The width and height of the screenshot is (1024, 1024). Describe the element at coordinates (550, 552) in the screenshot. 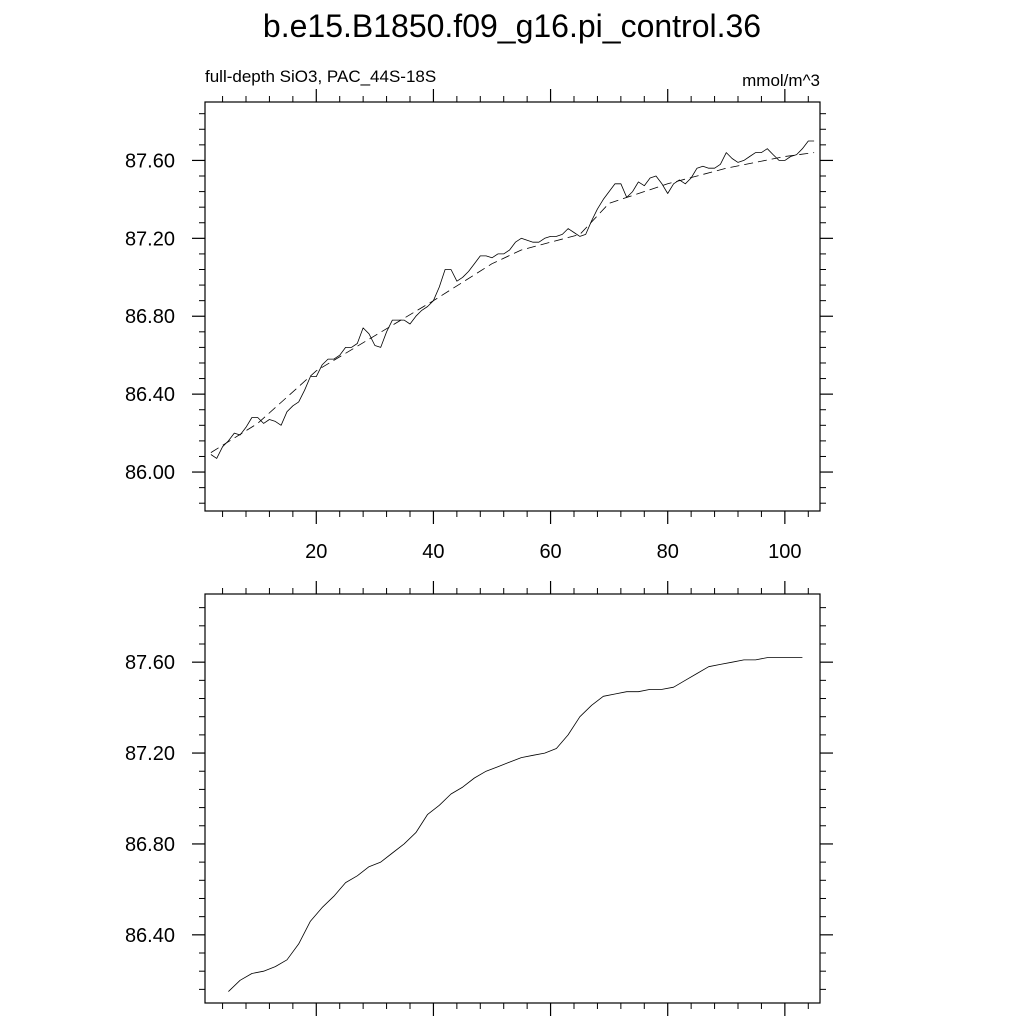

I see `x-tick-label: 60` at that location.